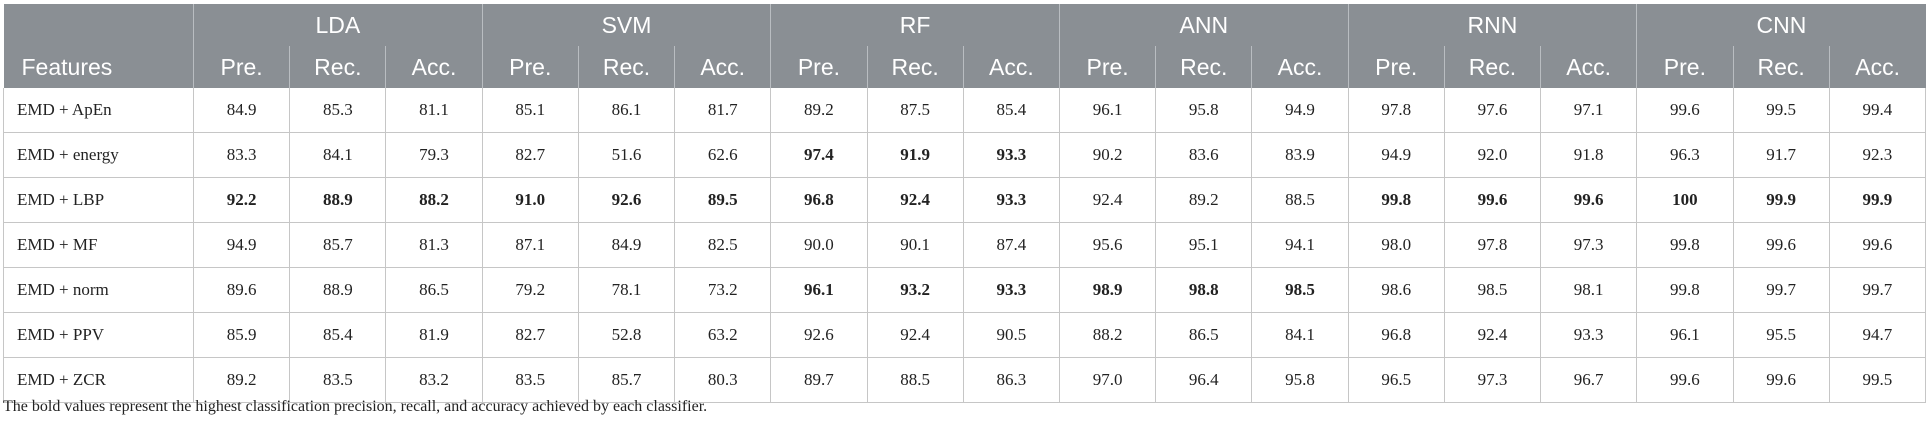 Image resolution: width=1931 pixels, height=424 pixels. Describe the element at coordinates (1492, 380) in the screenshot. I see `value-cell: 97.3` at that location.